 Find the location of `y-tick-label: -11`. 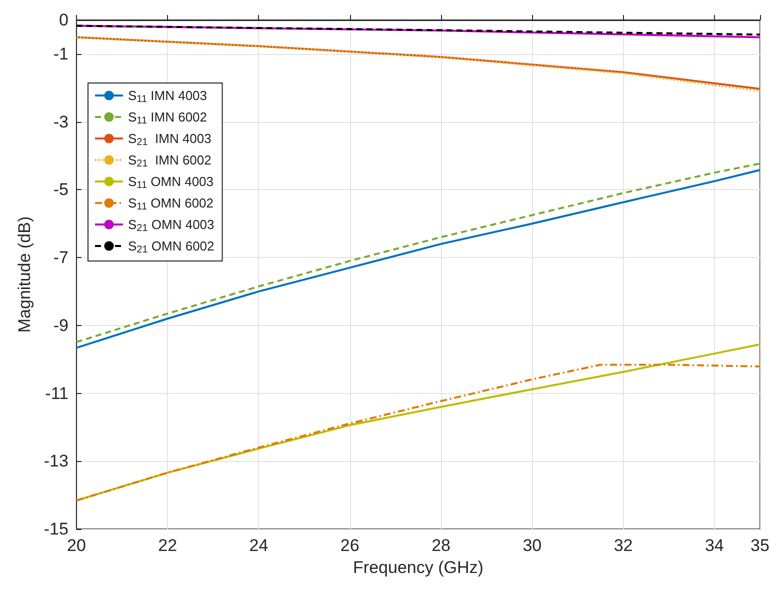

y-tick-label: -11 is located at coordinates (56, 393).